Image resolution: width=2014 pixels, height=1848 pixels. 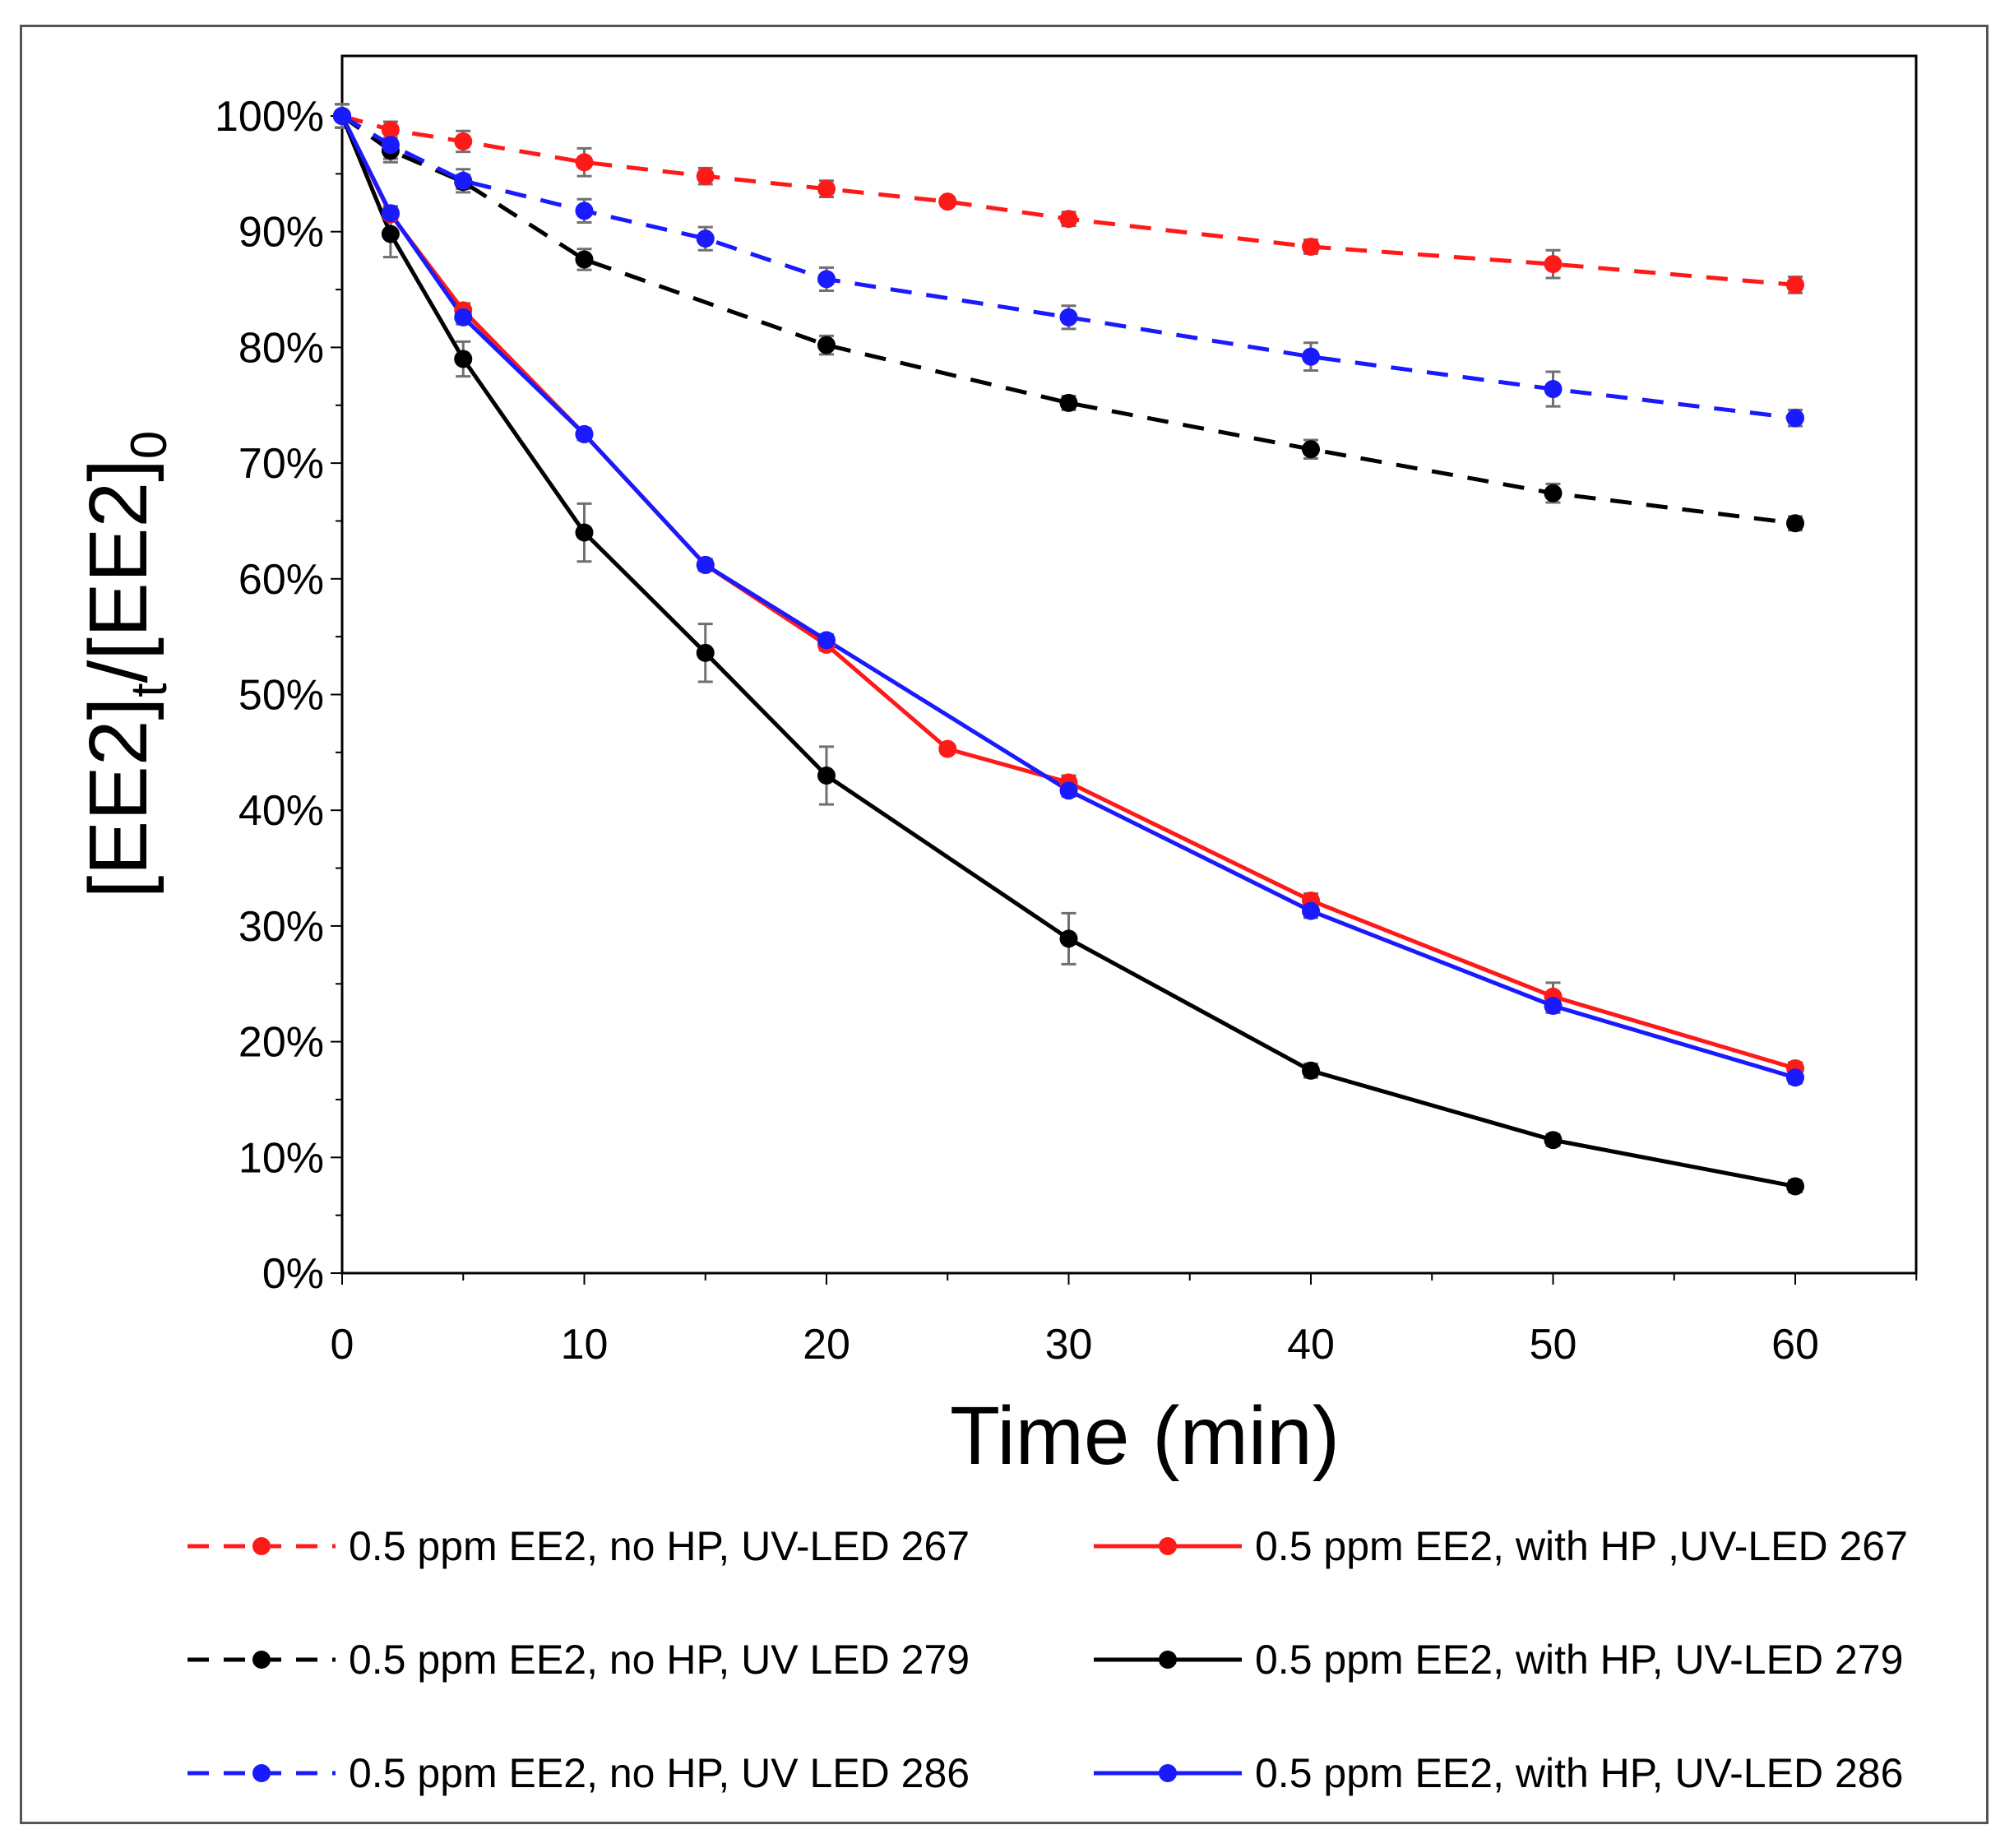 What do you see at coordinates (1582, 1546) in the screenshot?
I see `legend-label: 0.5 ppm EE2, with HP ,UV-LED 267` at bounding box center [1582, 1546].